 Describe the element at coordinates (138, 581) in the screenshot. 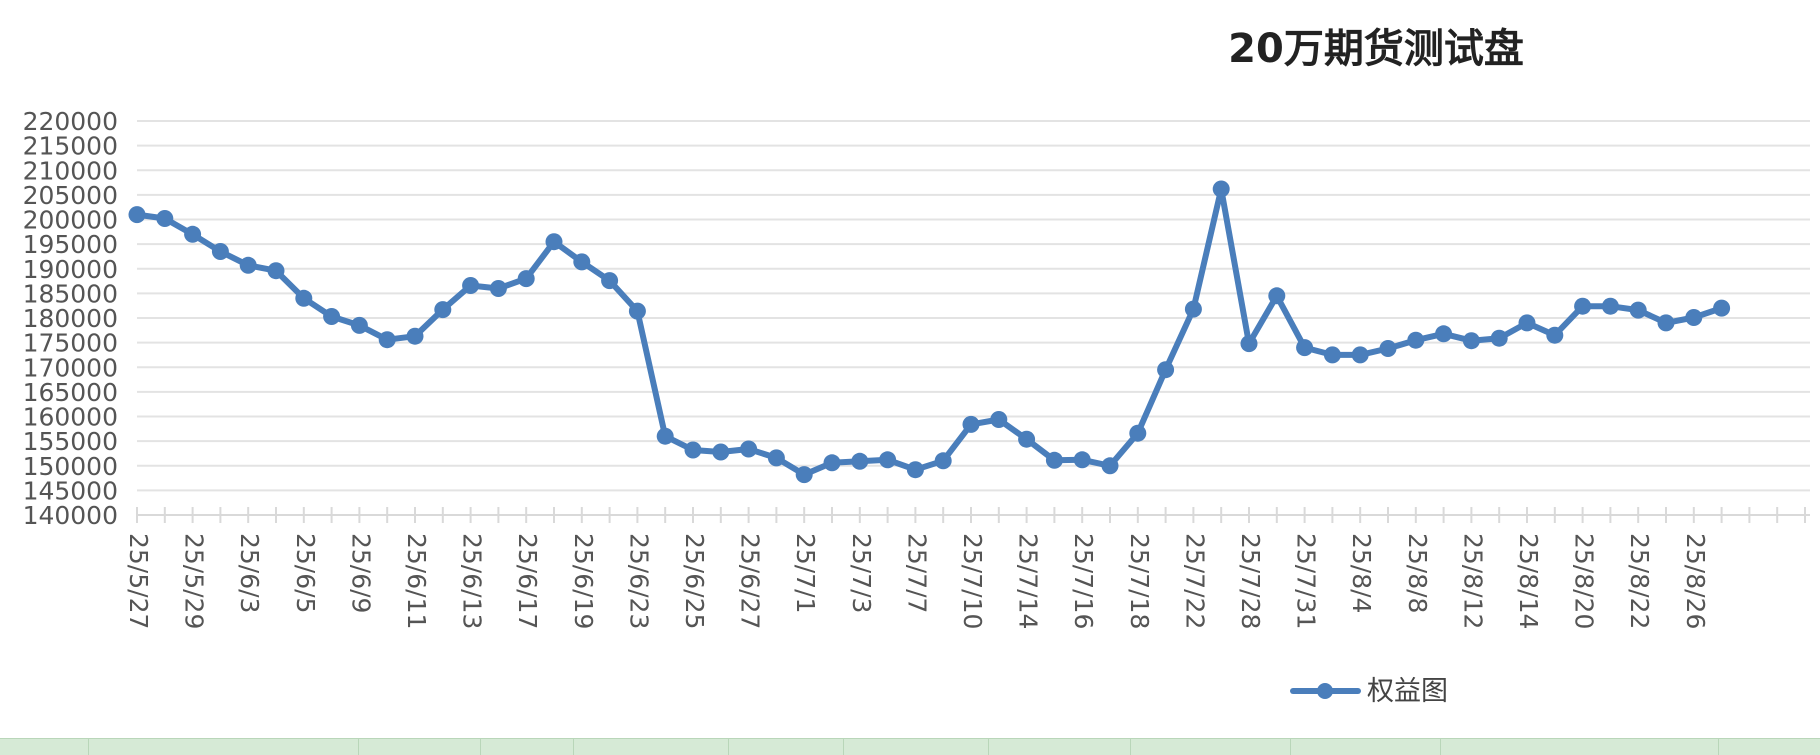

I see `x-tick-label: 25/5/27` at that location.